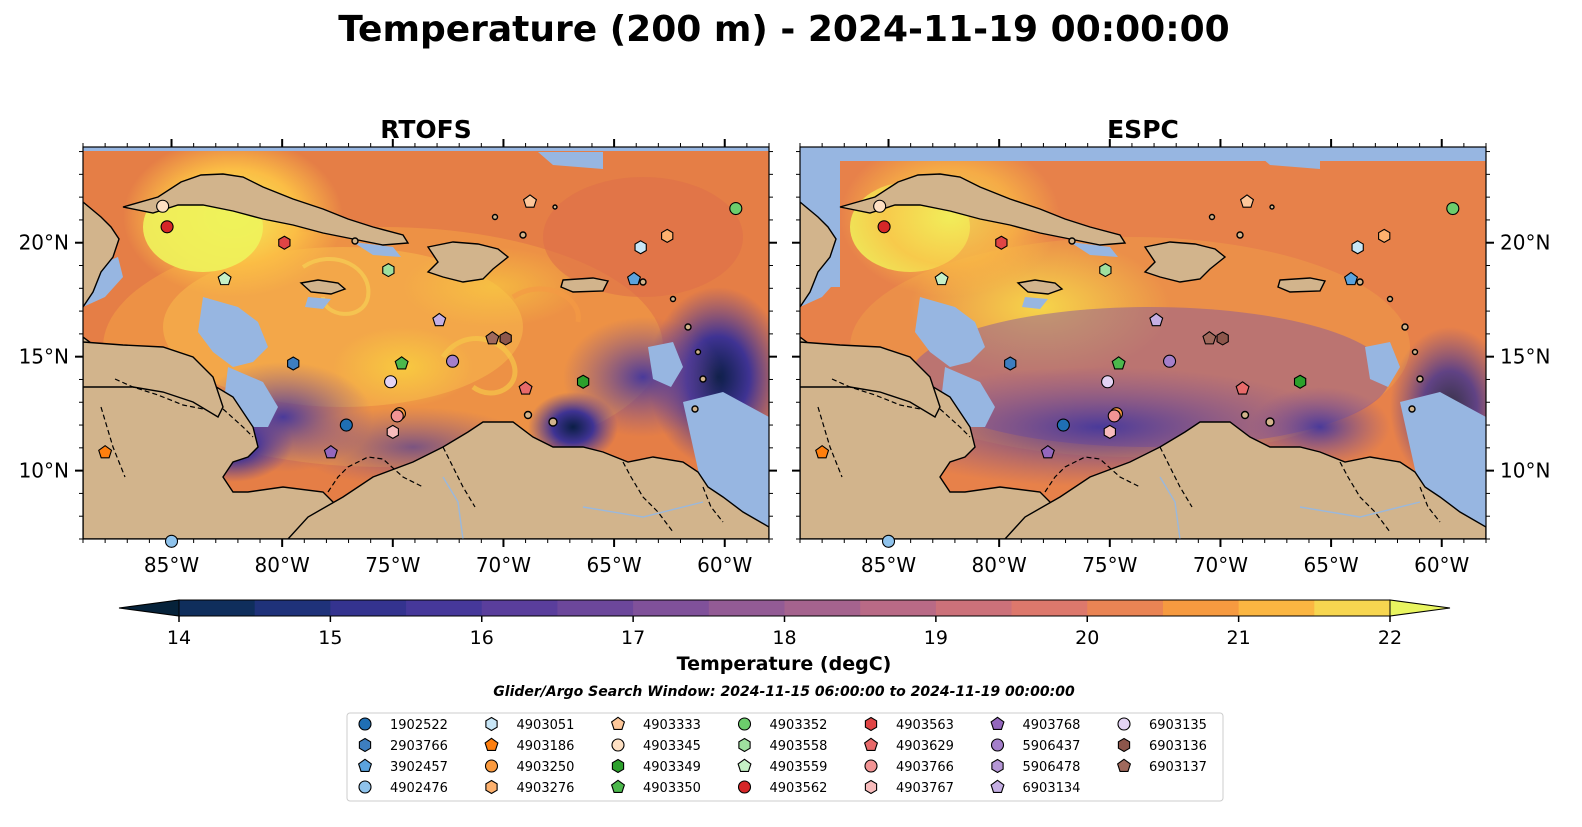 This screenshot has height=827, width=1582. Describe the element at coordinates (799, 725) in the screenshot. I see `legend-label: 4903352` at that location.